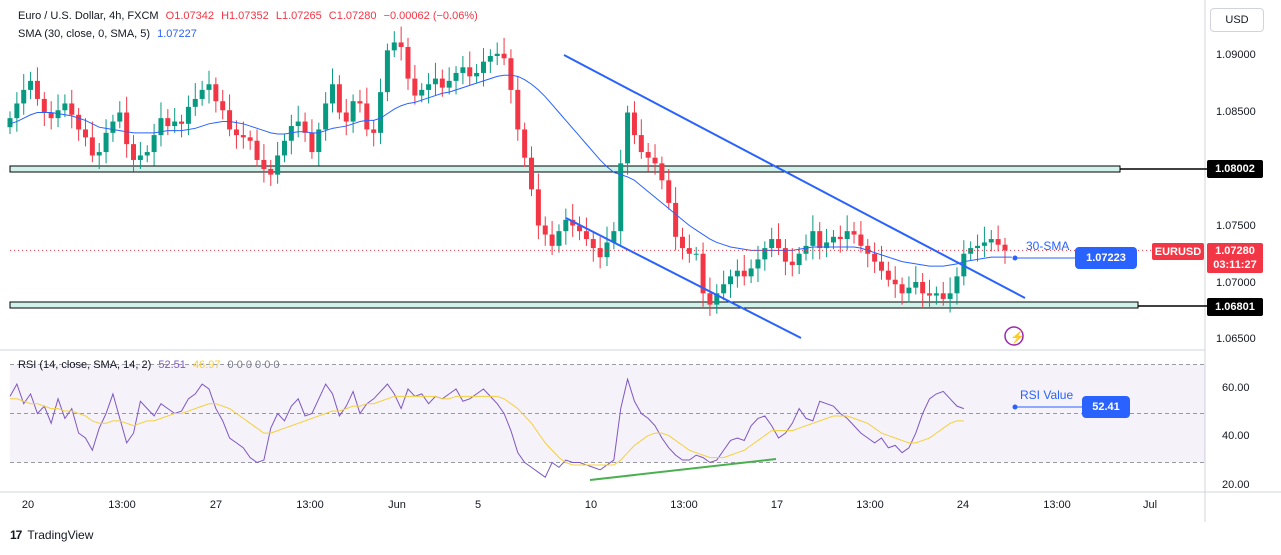 This screenshot has height=555, width=1281. Describe the element at coordinates (28, 505) in the screenshot. I see `time-axis-tick: 20` at that location.